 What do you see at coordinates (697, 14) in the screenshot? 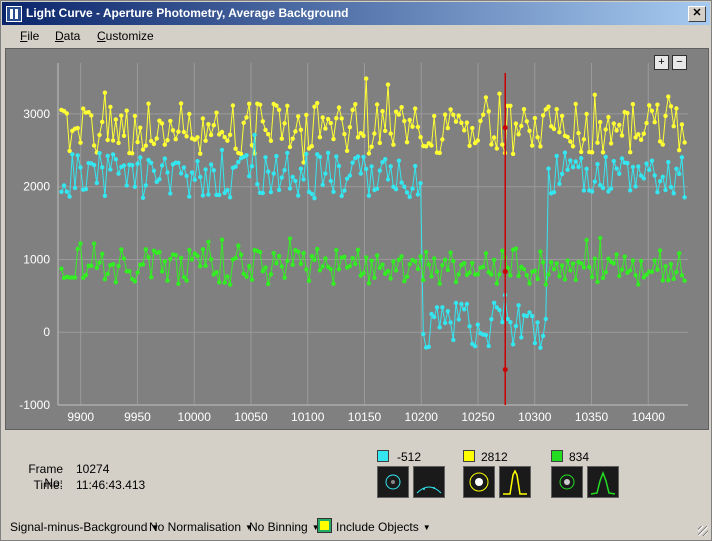
I see `close-button: ✕` at bounding box center [697, 14].